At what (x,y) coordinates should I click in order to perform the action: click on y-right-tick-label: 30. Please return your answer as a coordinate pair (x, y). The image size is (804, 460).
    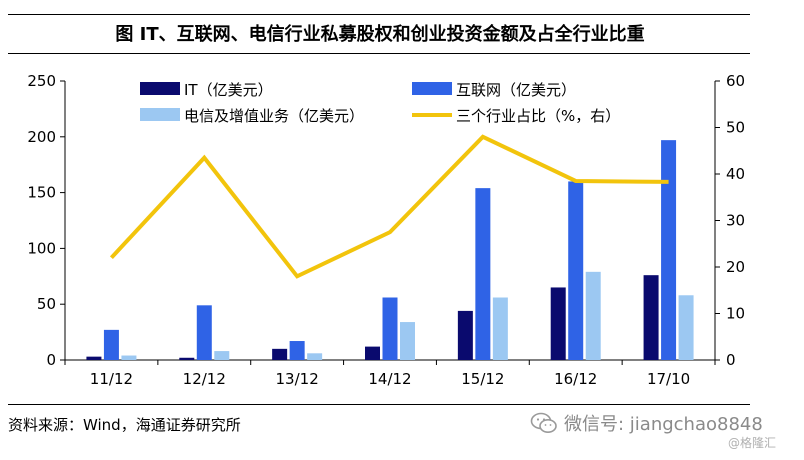
    Looking at the image, I should click on (735, 221).